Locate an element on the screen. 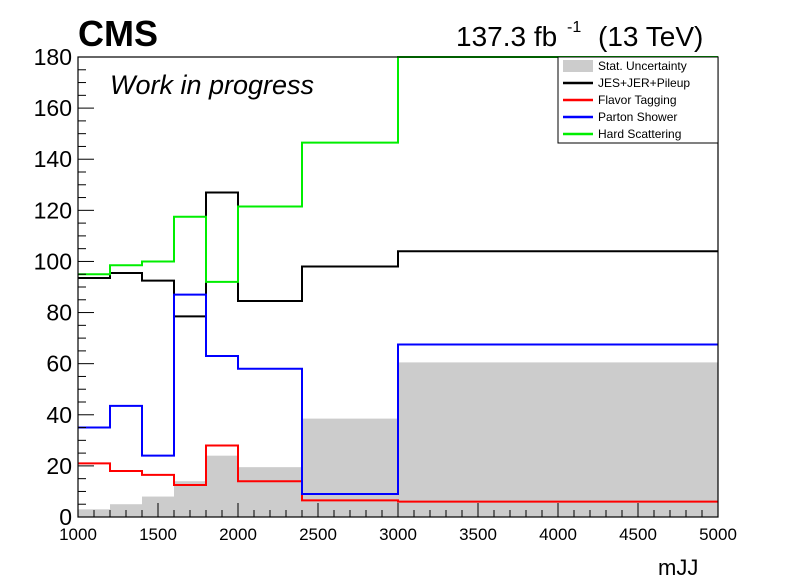  x-tick-label: 5000 is located at coordinates (718, 534).